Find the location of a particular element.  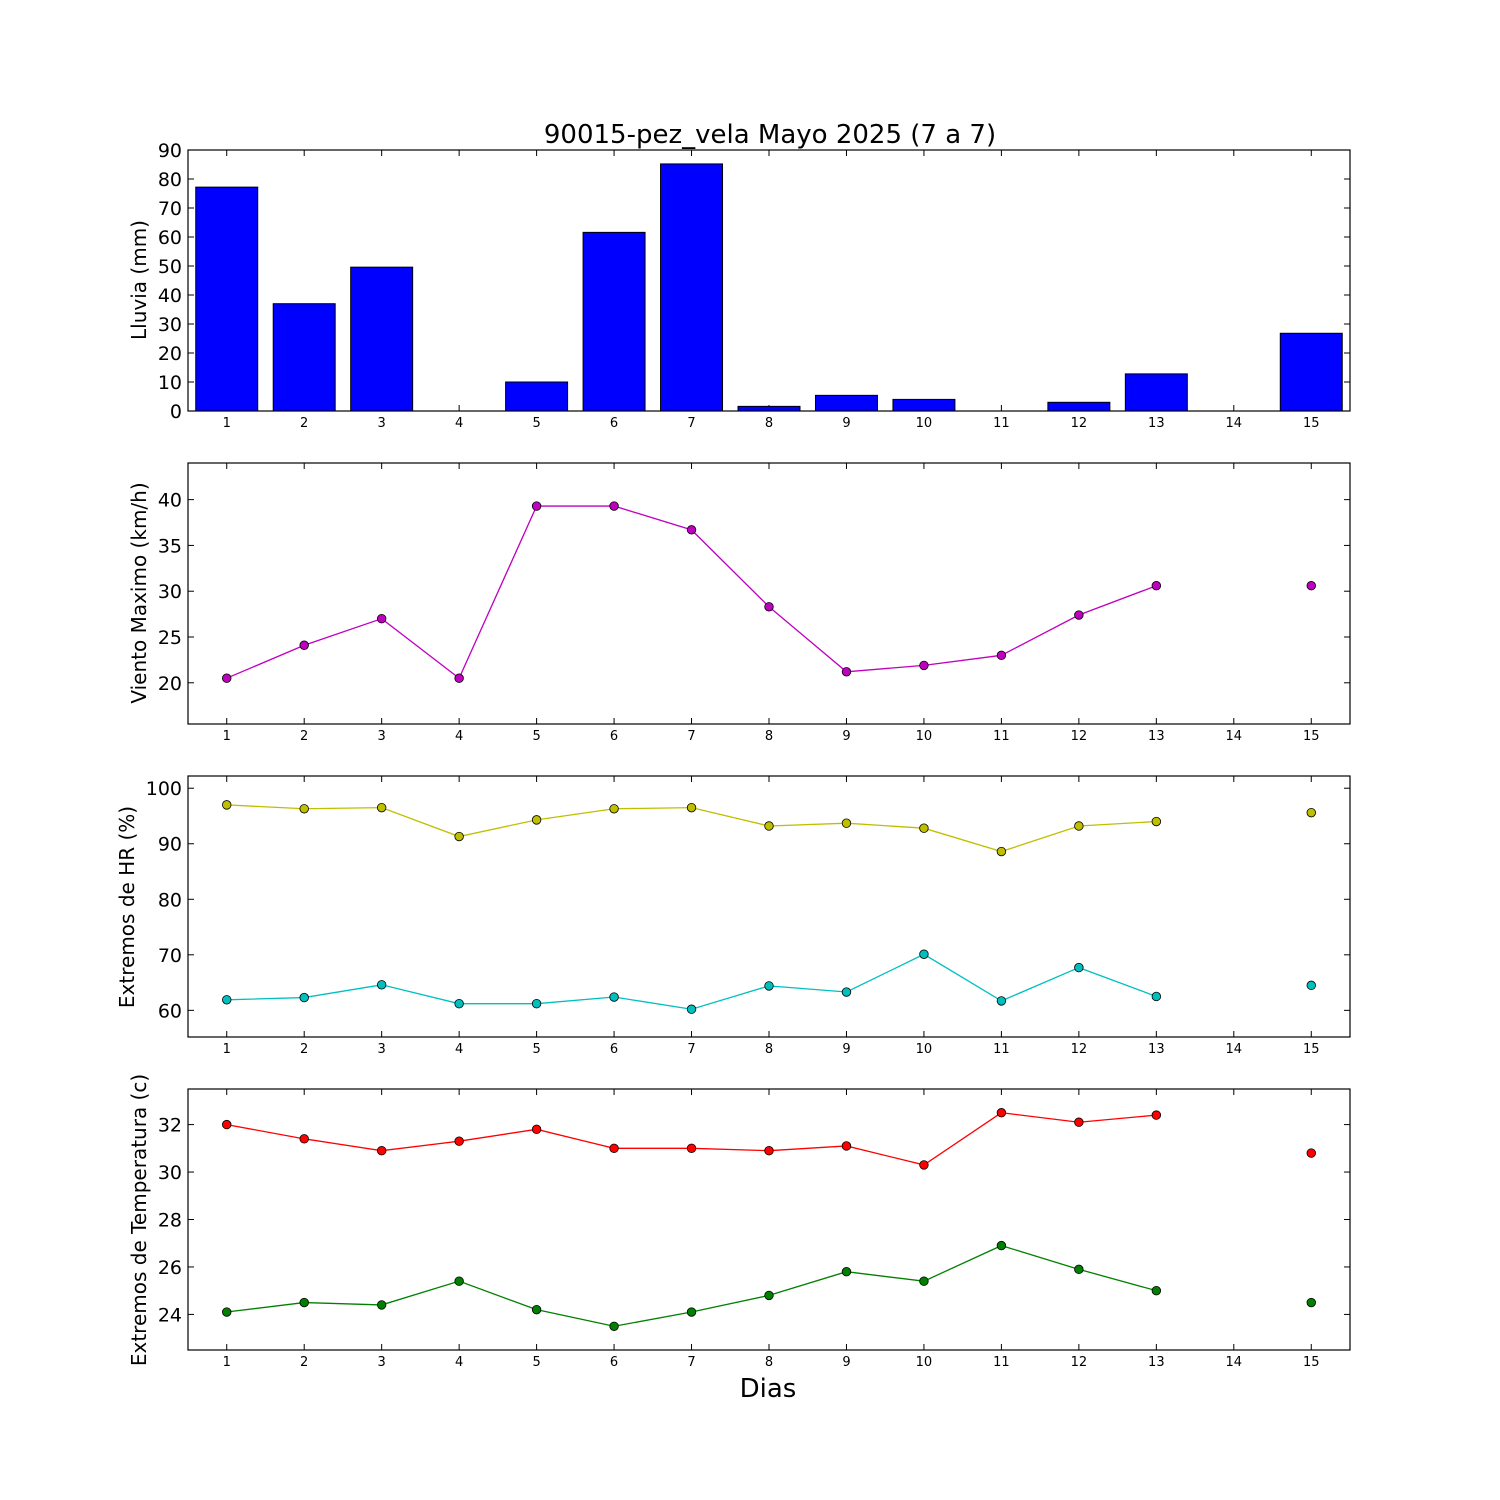

x-tick-label-temp: 6 is located at coordinates (614, 1362).